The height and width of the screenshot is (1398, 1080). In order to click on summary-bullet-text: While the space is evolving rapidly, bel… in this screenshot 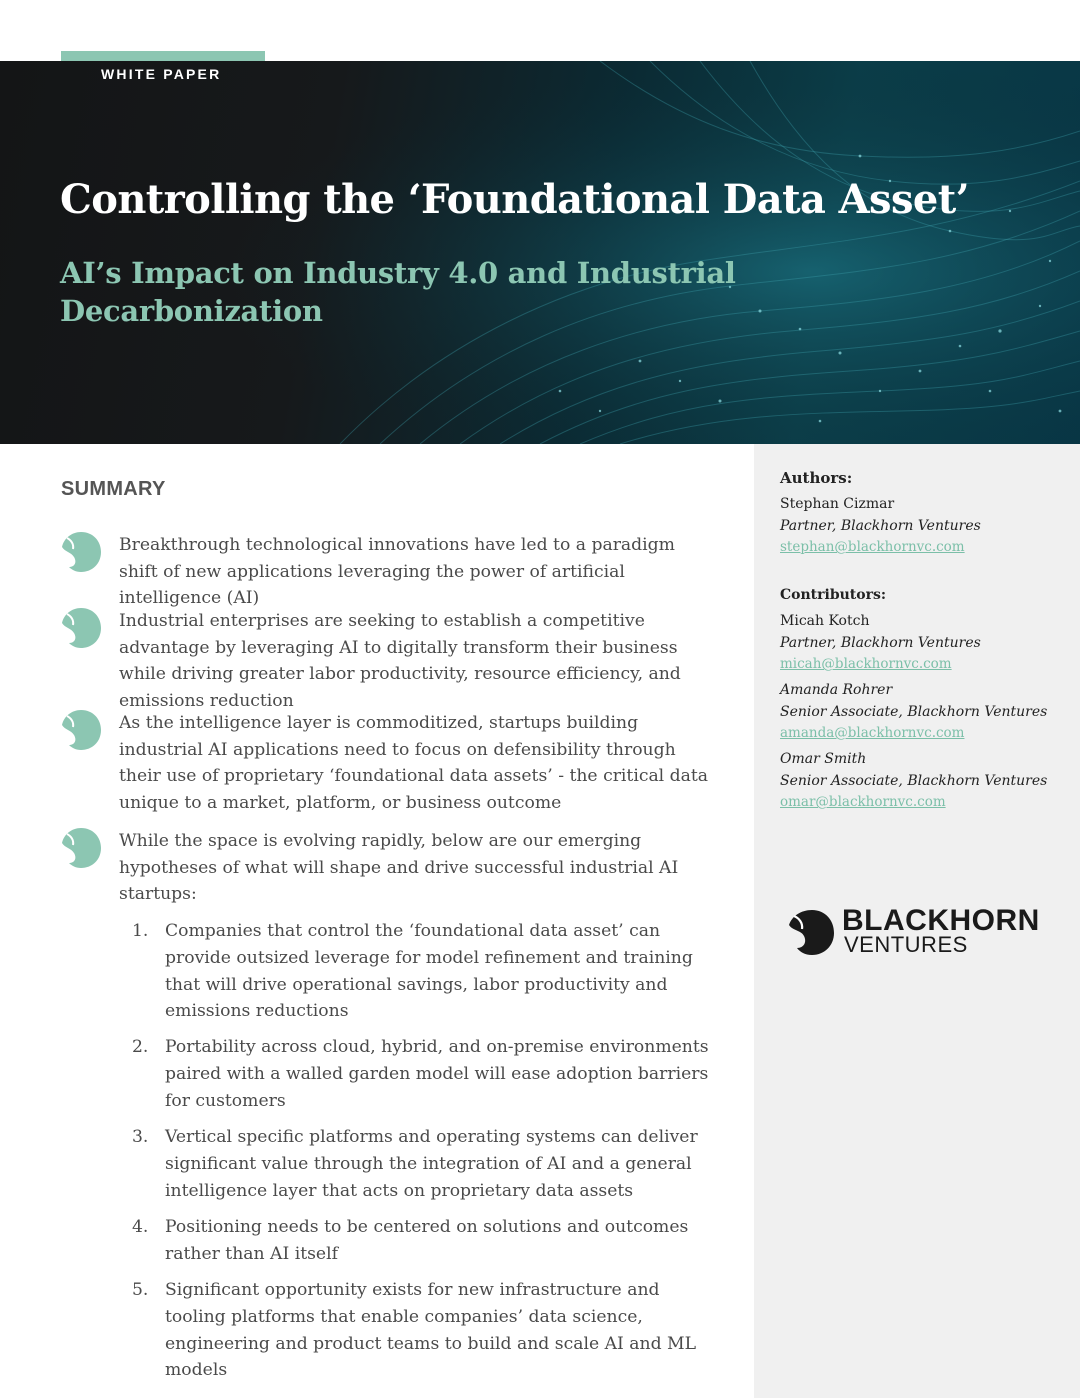, I will do `click(399, 867)`.